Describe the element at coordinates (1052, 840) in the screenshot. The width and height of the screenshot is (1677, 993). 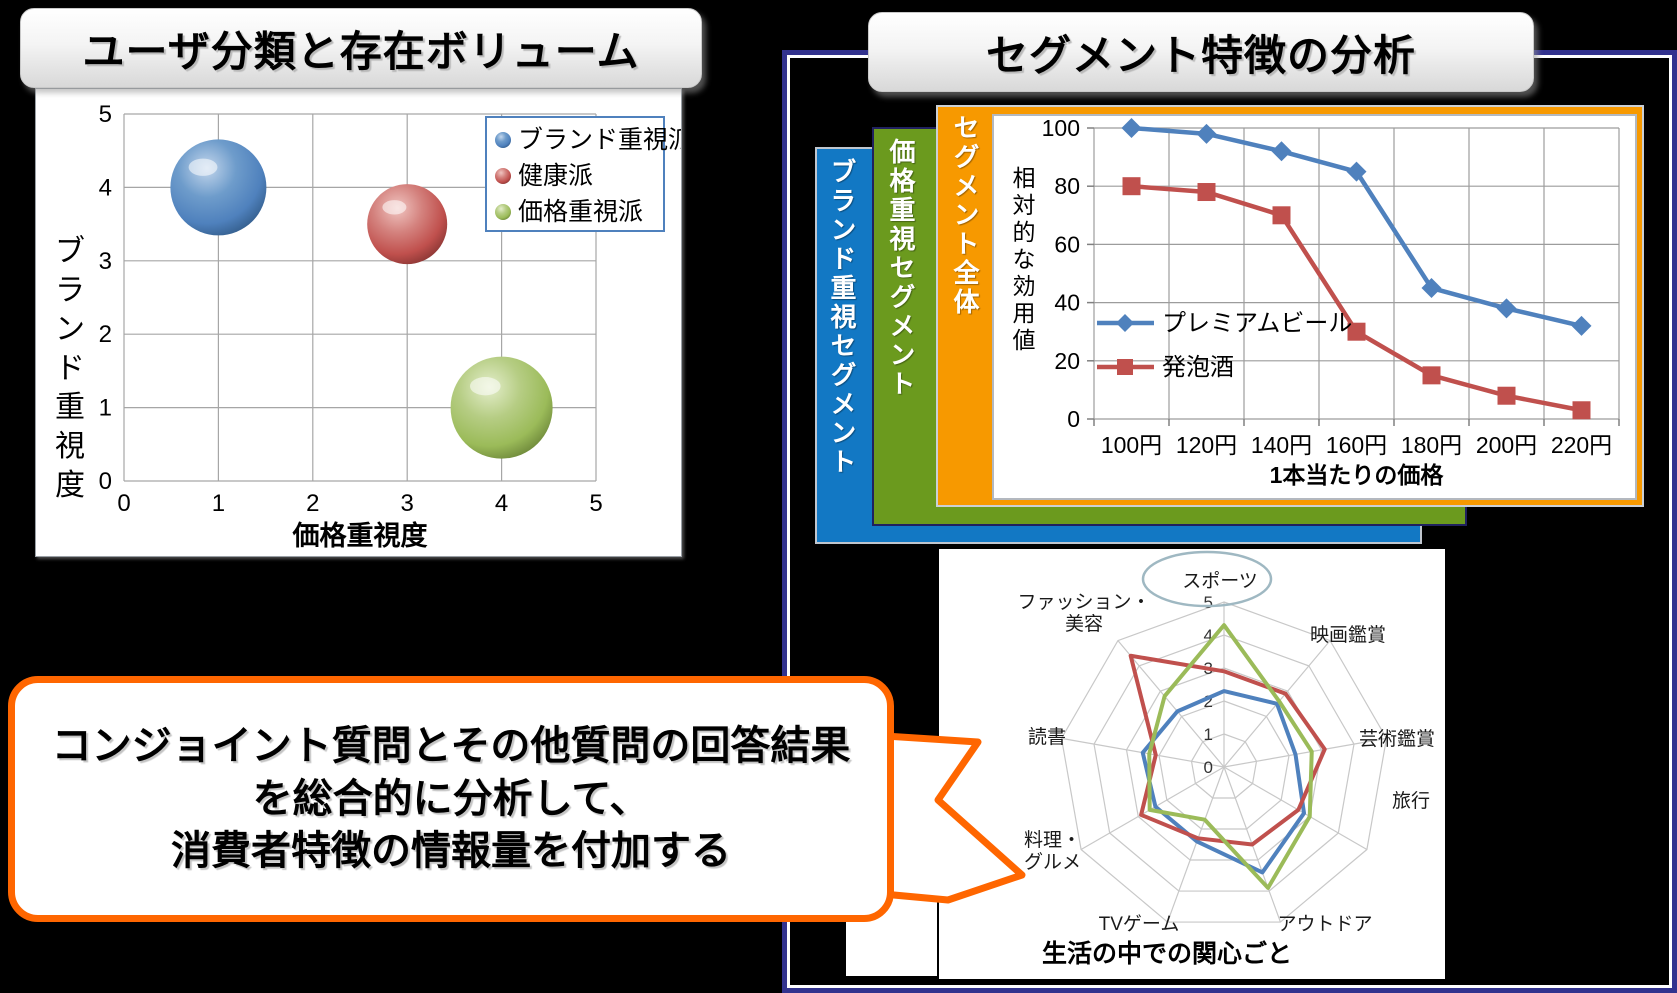
I see `svg-text: 料理・` at that location.